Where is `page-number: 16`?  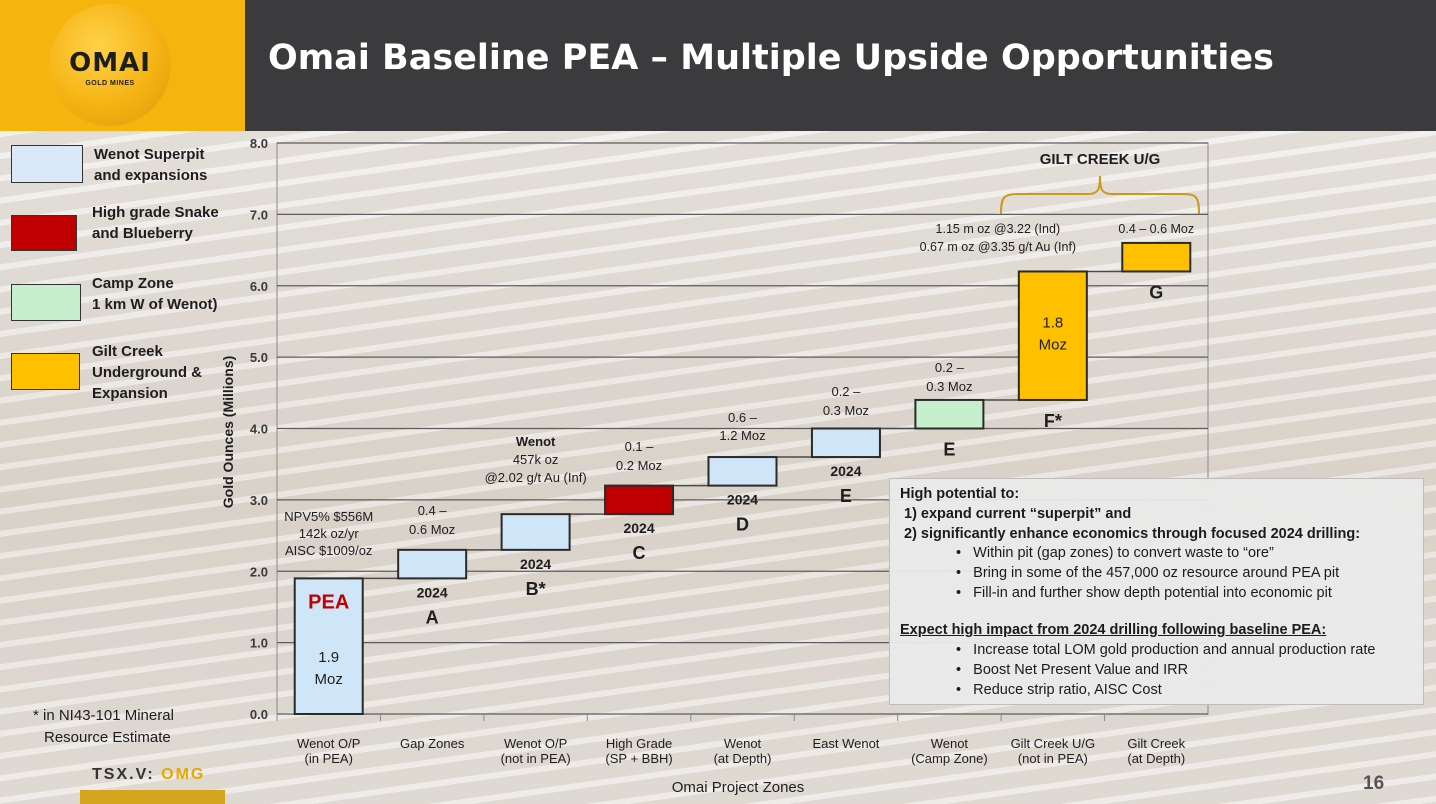
page-number: 16 is located at coordinates (1374, 783).